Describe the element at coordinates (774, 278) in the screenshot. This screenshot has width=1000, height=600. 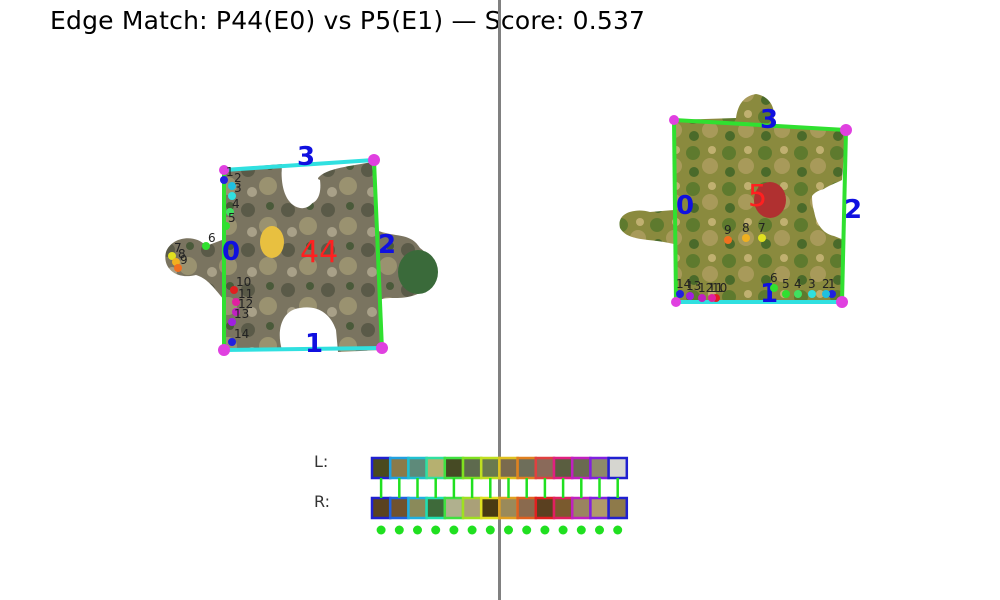
I see `right-sample-label: 6` at that location.